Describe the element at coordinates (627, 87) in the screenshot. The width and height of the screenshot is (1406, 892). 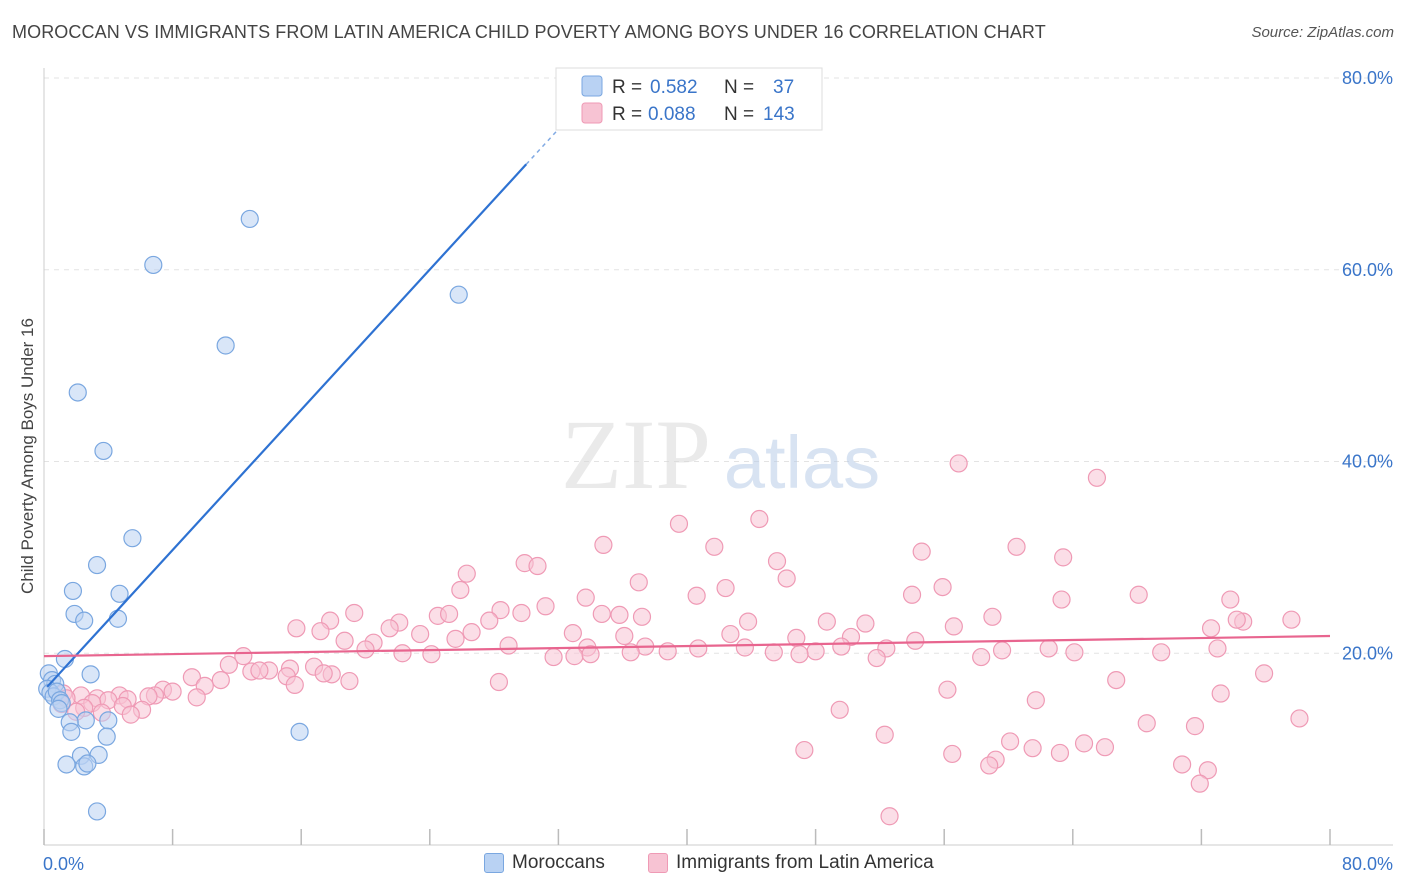
I see `moroccans-r-label: R =` at that location.